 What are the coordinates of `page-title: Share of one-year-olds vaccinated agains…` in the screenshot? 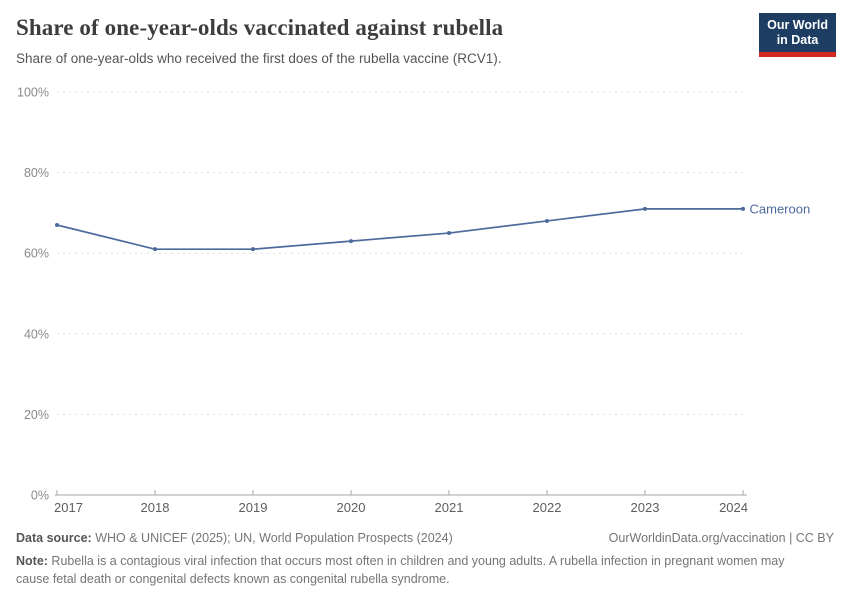 It's located at (260, 27).